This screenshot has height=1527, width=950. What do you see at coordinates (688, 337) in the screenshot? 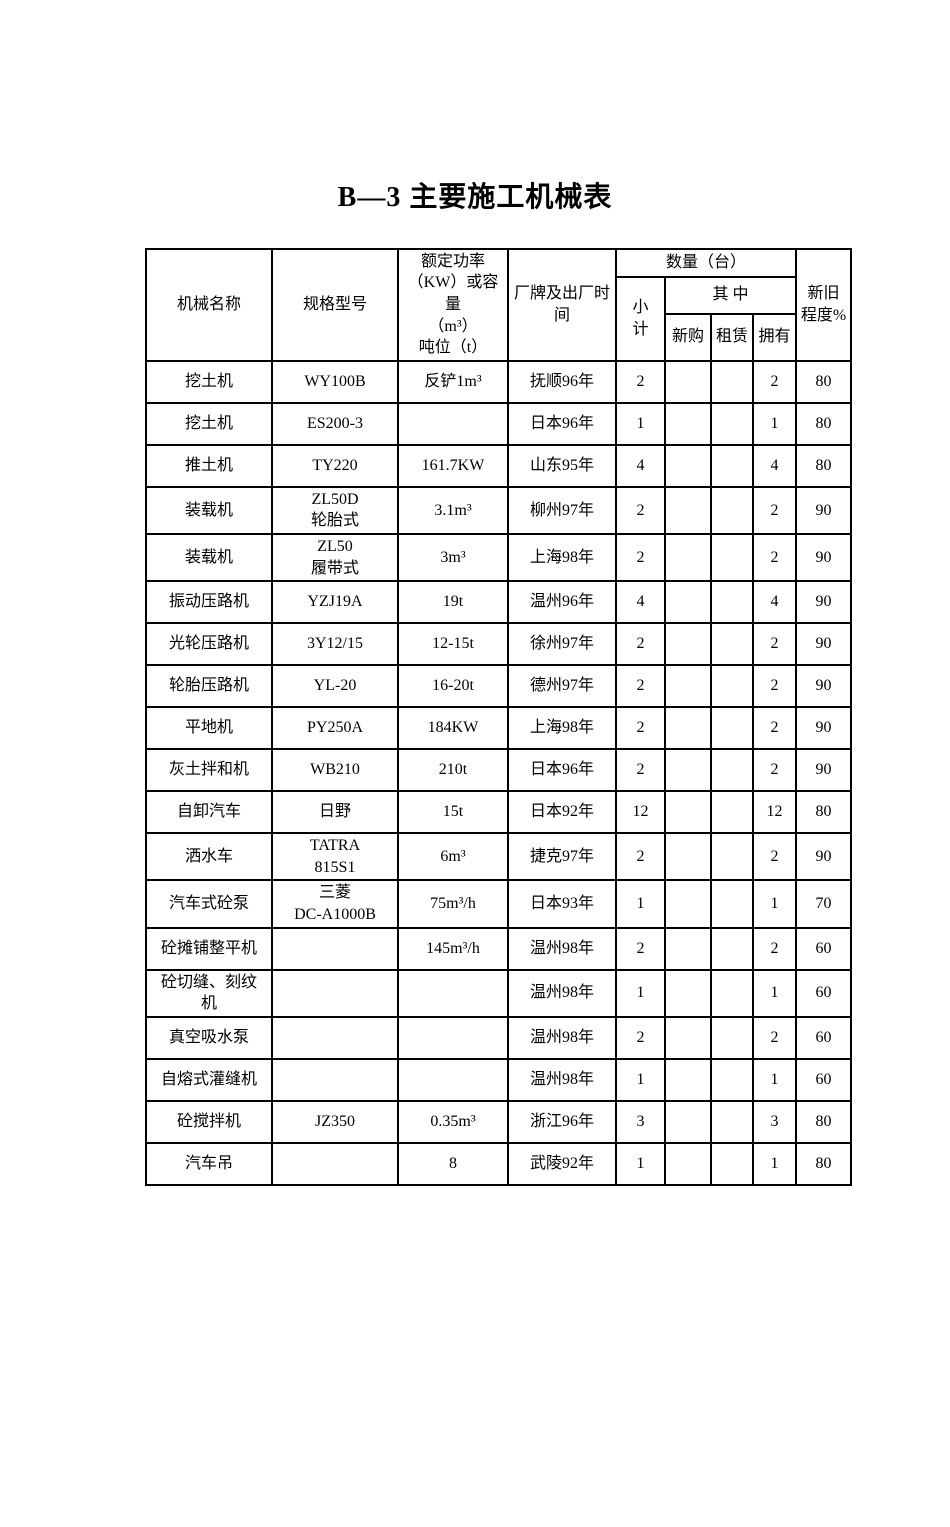
I see `header-new-purchase: 新购` at bounding box center [688, 337].